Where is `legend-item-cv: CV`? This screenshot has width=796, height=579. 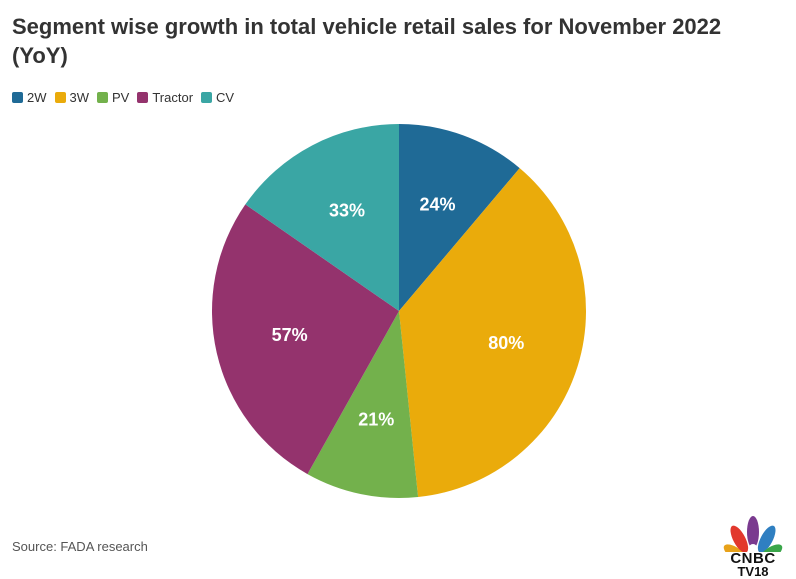
legend-item-cv: CV is located at coordinates (217, 97).